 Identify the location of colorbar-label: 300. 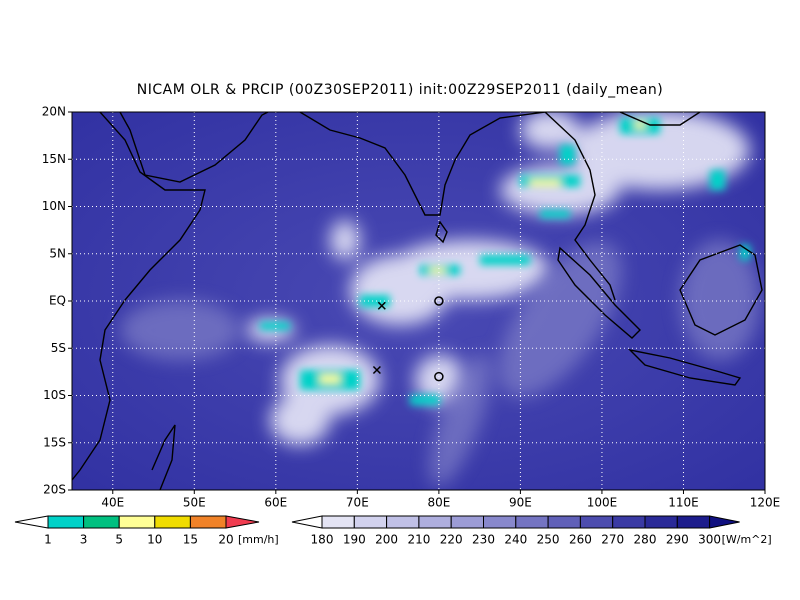
(709, 540).